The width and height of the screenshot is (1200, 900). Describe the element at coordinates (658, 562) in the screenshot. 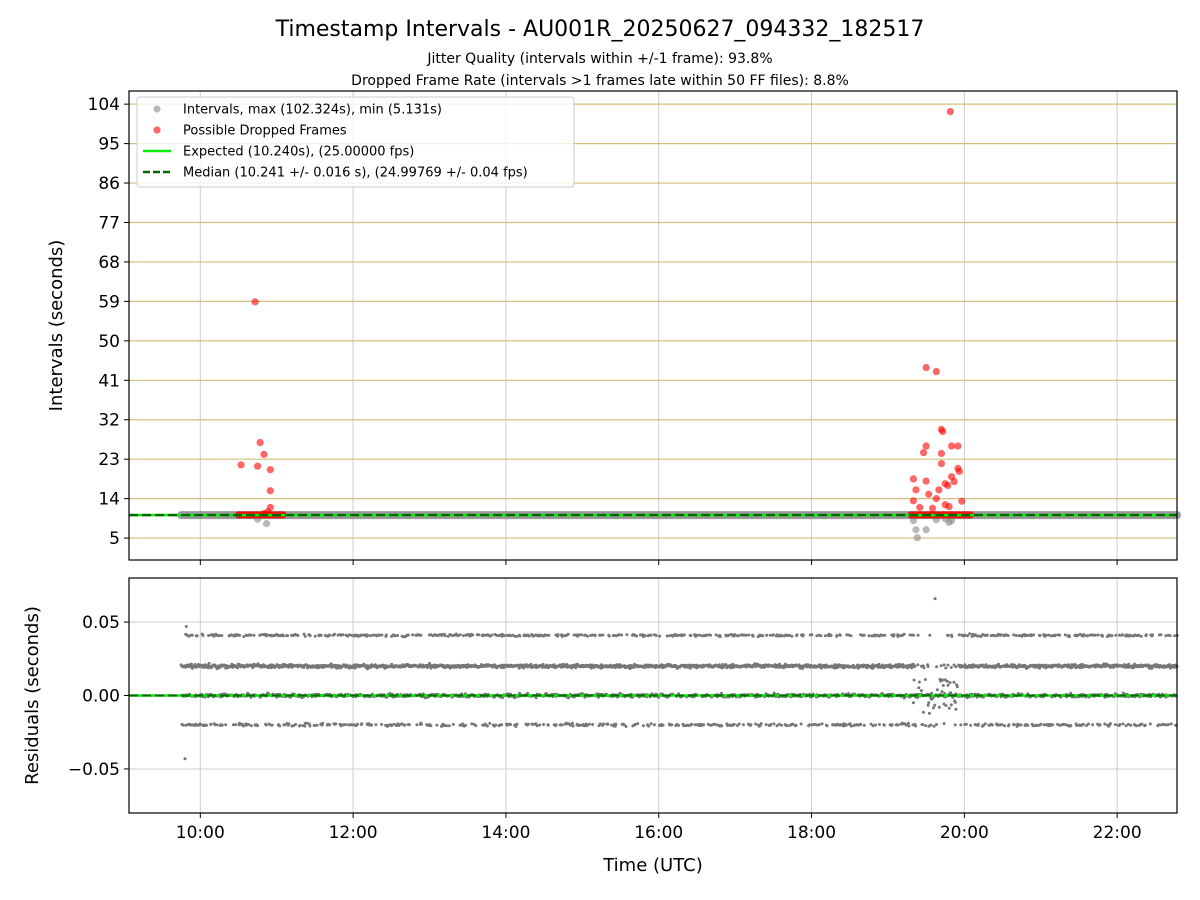

I see `intervals-x-ticks` at that location.